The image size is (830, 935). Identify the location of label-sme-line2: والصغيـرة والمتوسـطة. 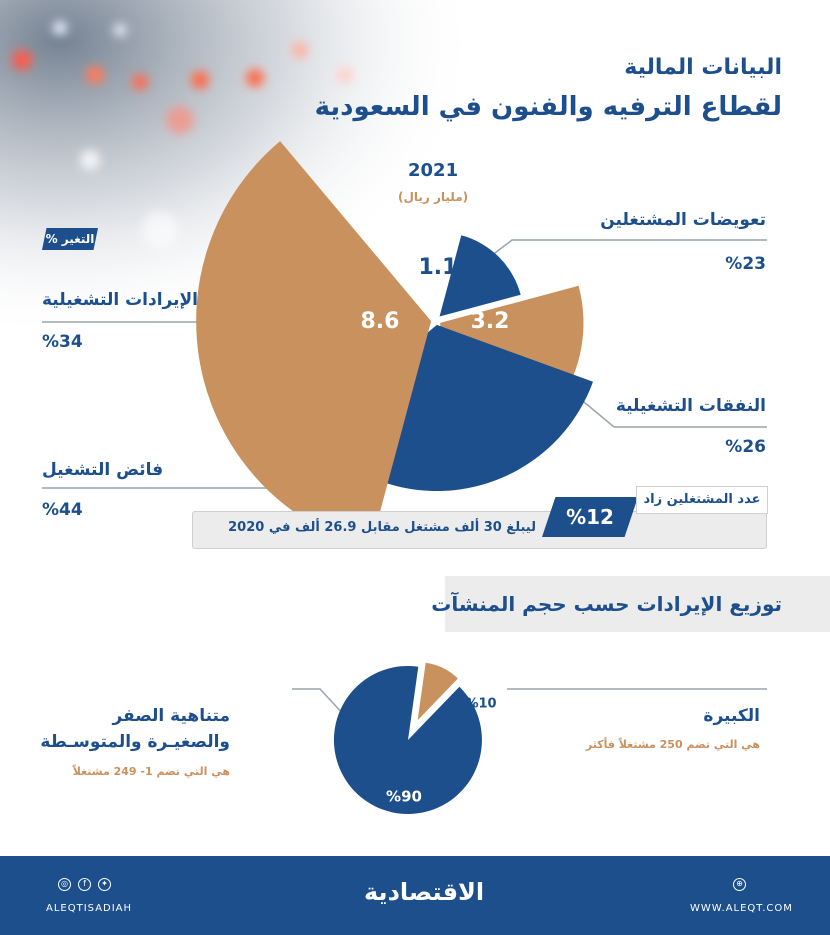
(135, 742).